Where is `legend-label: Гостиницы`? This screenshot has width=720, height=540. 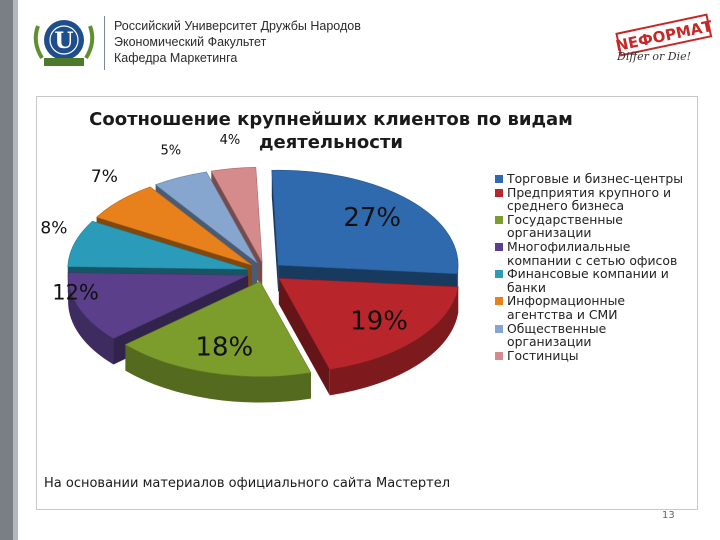 legend-label: Гостиницы is located at coordinates (543, 355).